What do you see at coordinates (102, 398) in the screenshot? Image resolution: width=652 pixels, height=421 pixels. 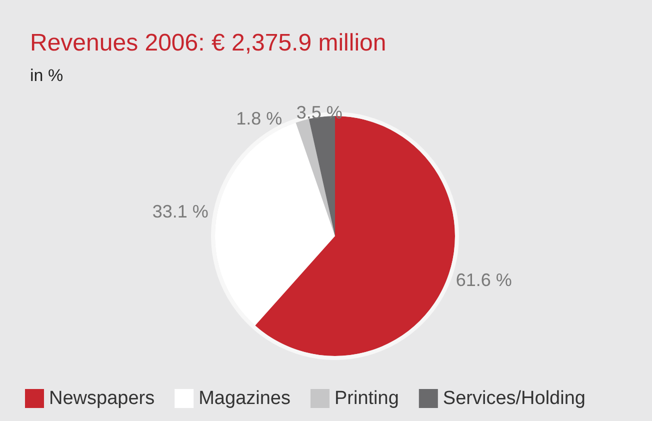 I see `legend-label: Newspapers` at bounding box center [102, 398].